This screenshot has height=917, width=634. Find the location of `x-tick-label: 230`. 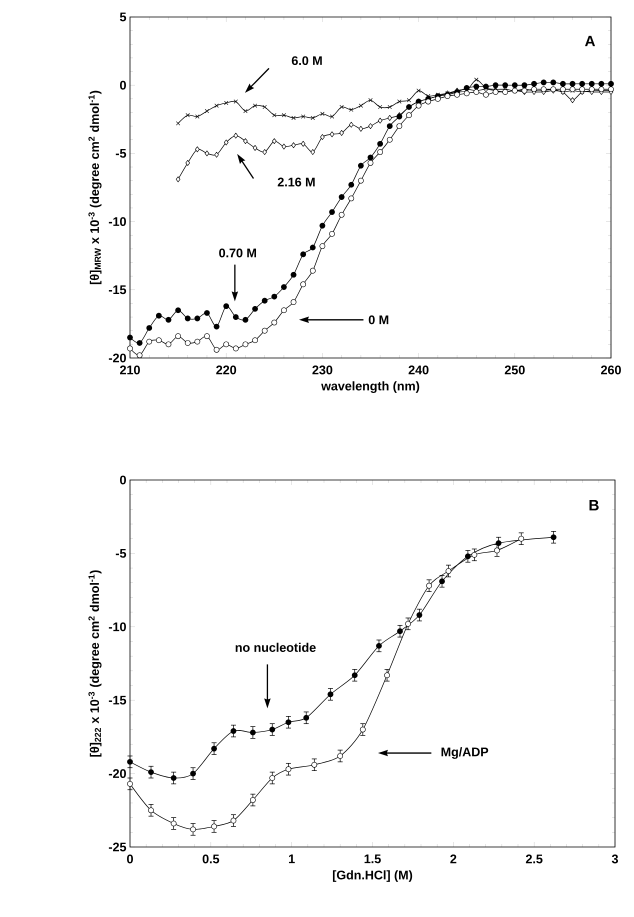

x-tick-label: 230 is located at coordinates (322, 370).